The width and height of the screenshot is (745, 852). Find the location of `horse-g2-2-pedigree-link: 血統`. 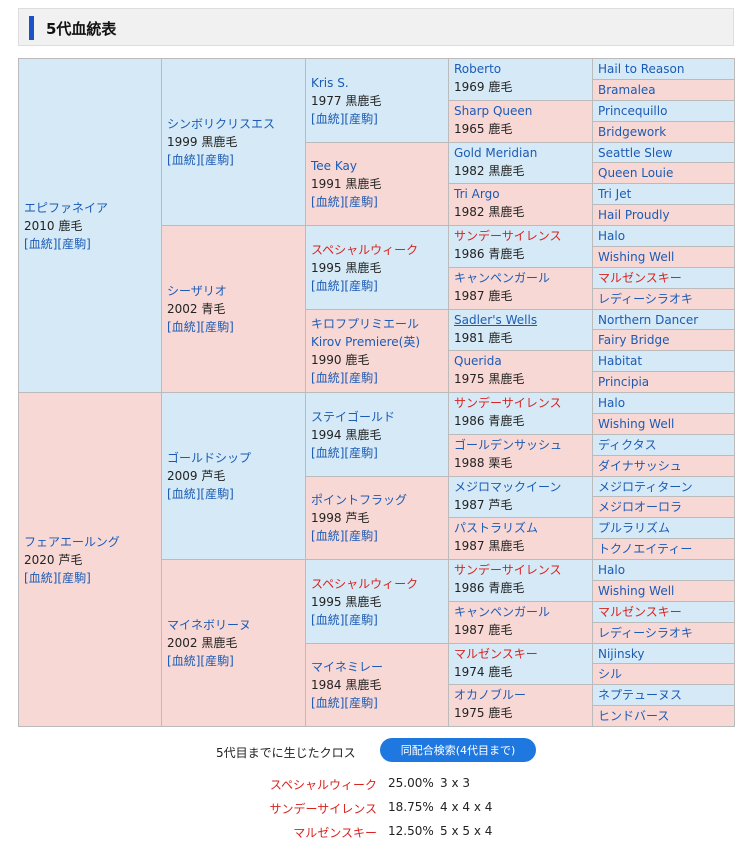

horse-g2-2-pedigree-link: 血統 is located at coordinates (183, 327).